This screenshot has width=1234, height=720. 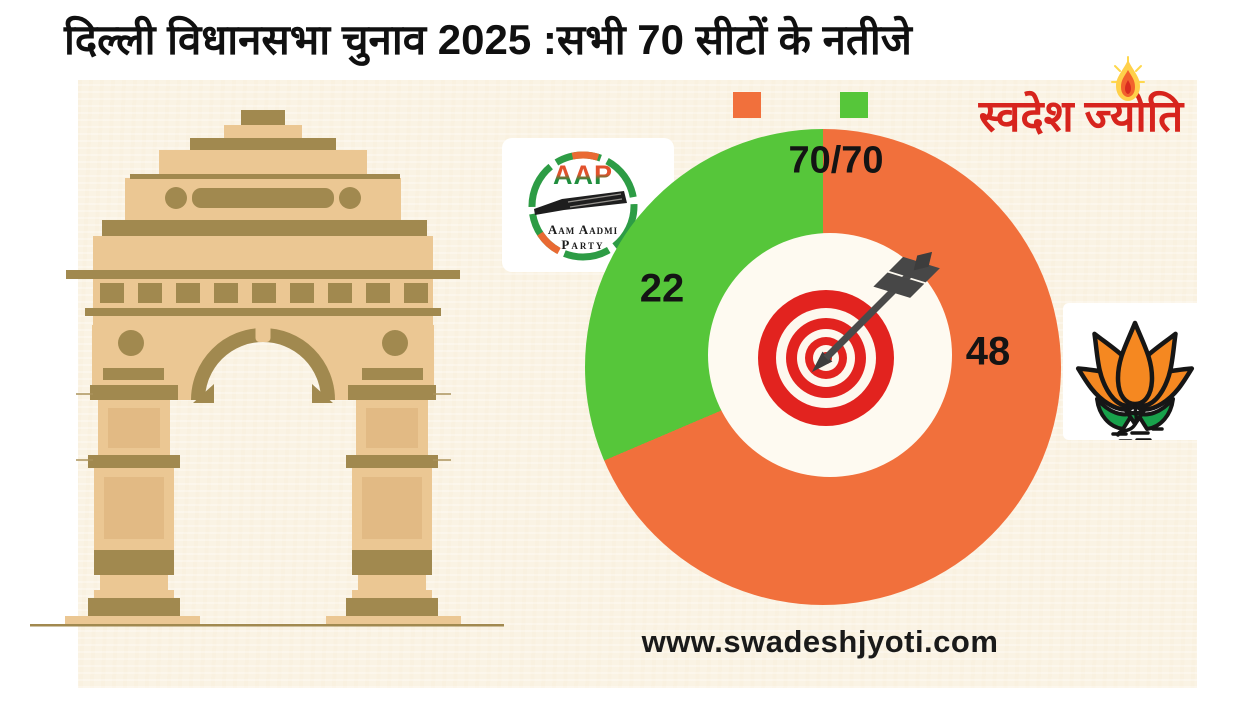 I want to click on dart-arrow-icon, so click(x=875, y=312).